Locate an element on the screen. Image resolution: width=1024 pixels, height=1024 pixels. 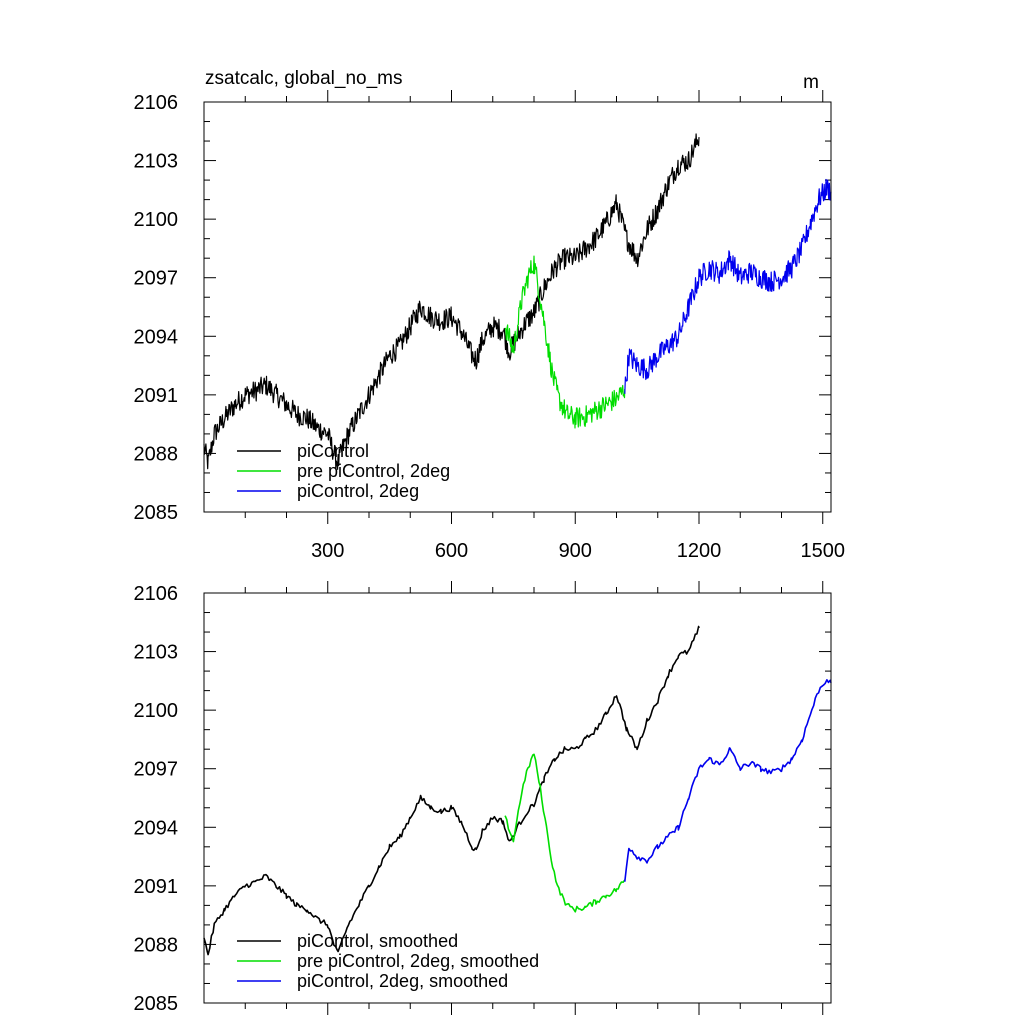
x-tick-label: 900 is located at coordinates (575, 551).